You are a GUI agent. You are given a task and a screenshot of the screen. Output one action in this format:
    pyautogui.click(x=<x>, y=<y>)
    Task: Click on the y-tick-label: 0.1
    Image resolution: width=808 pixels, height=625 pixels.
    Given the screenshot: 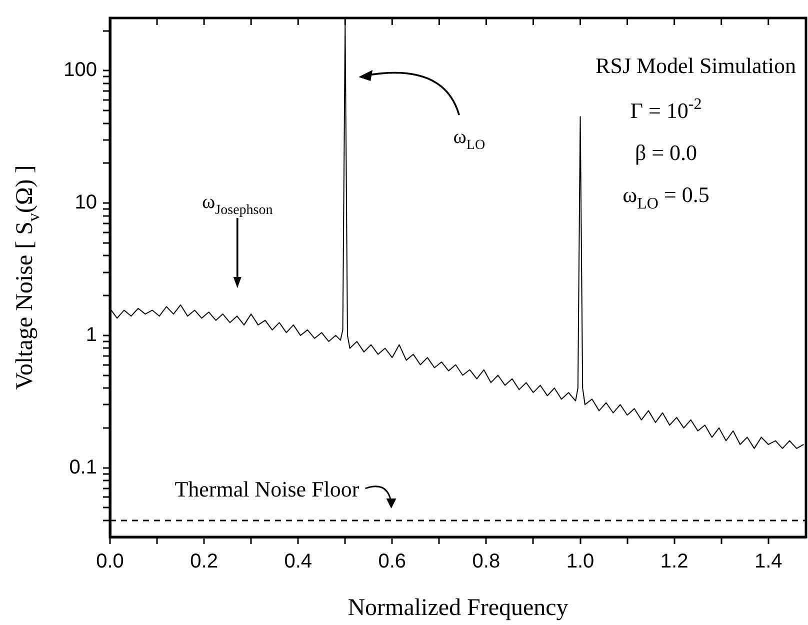 What is the action you would take?
    pyautogui.click(x=83, y=467)
    